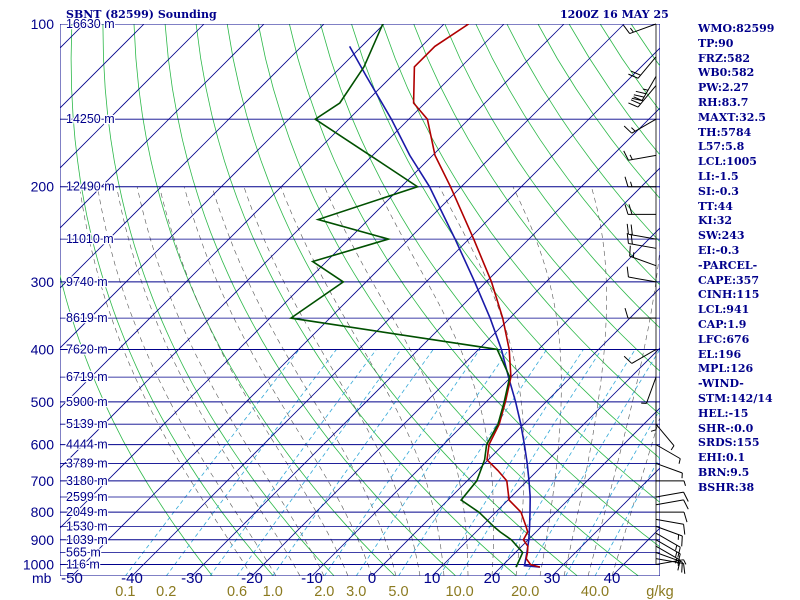 Image resolution: width=800 pixels, height=600 pixels. Describe the element at coordinates (87, 463) in the screenshot. I see `height-label: 3789 m` at that location.